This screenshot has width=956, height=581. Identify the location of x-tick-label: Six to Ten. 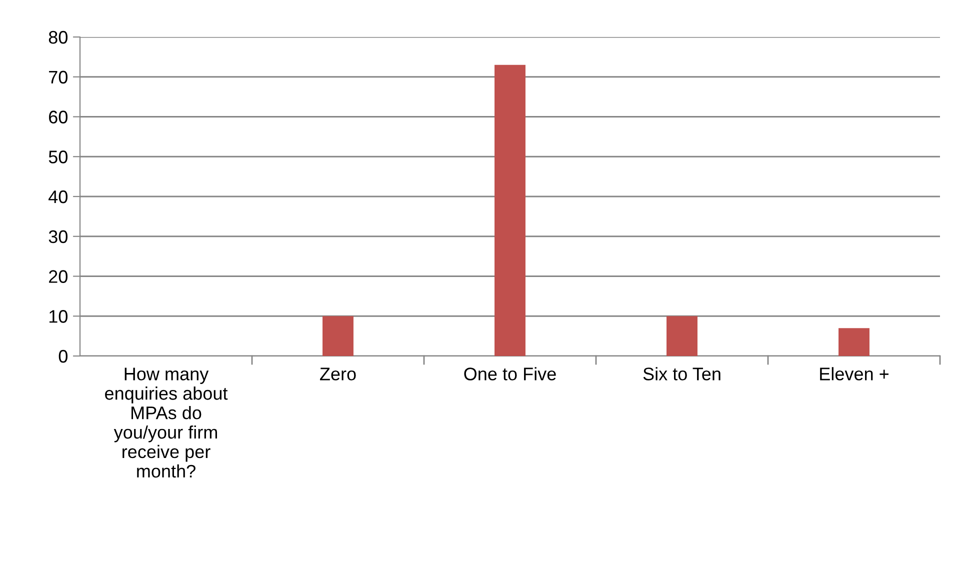
(681, 373).